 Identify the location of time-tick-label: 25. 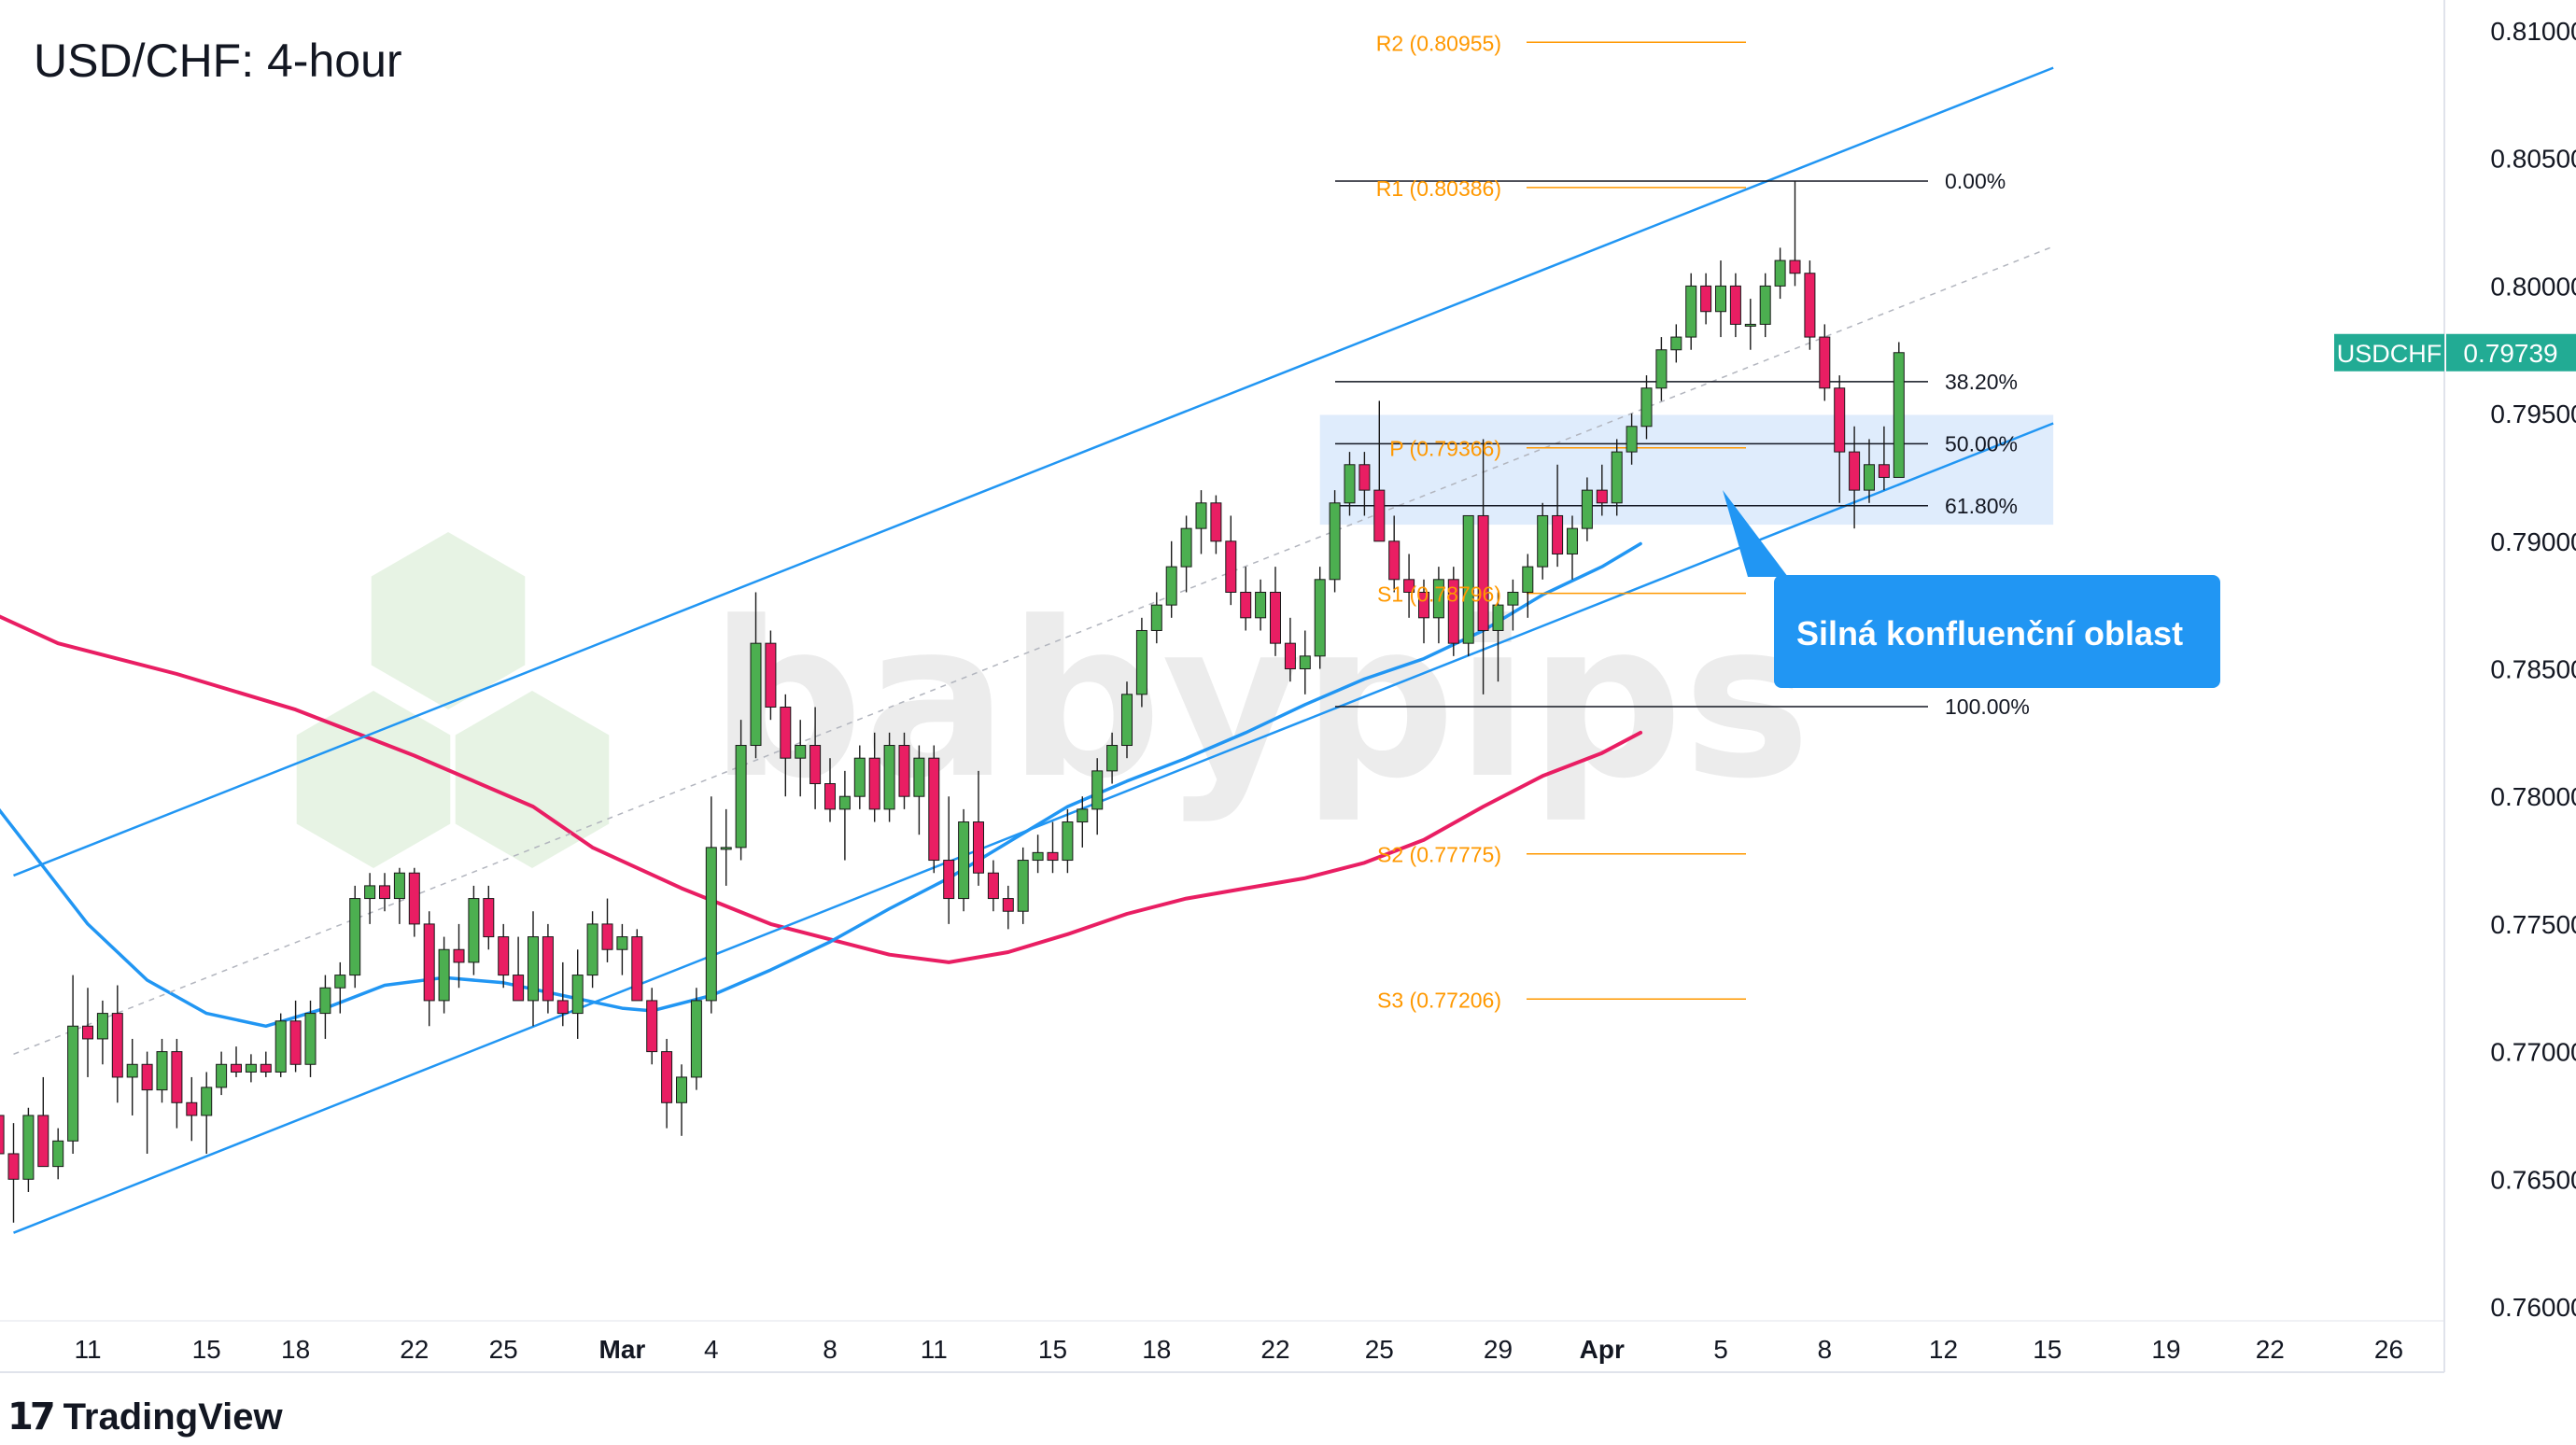
(504, 1349).